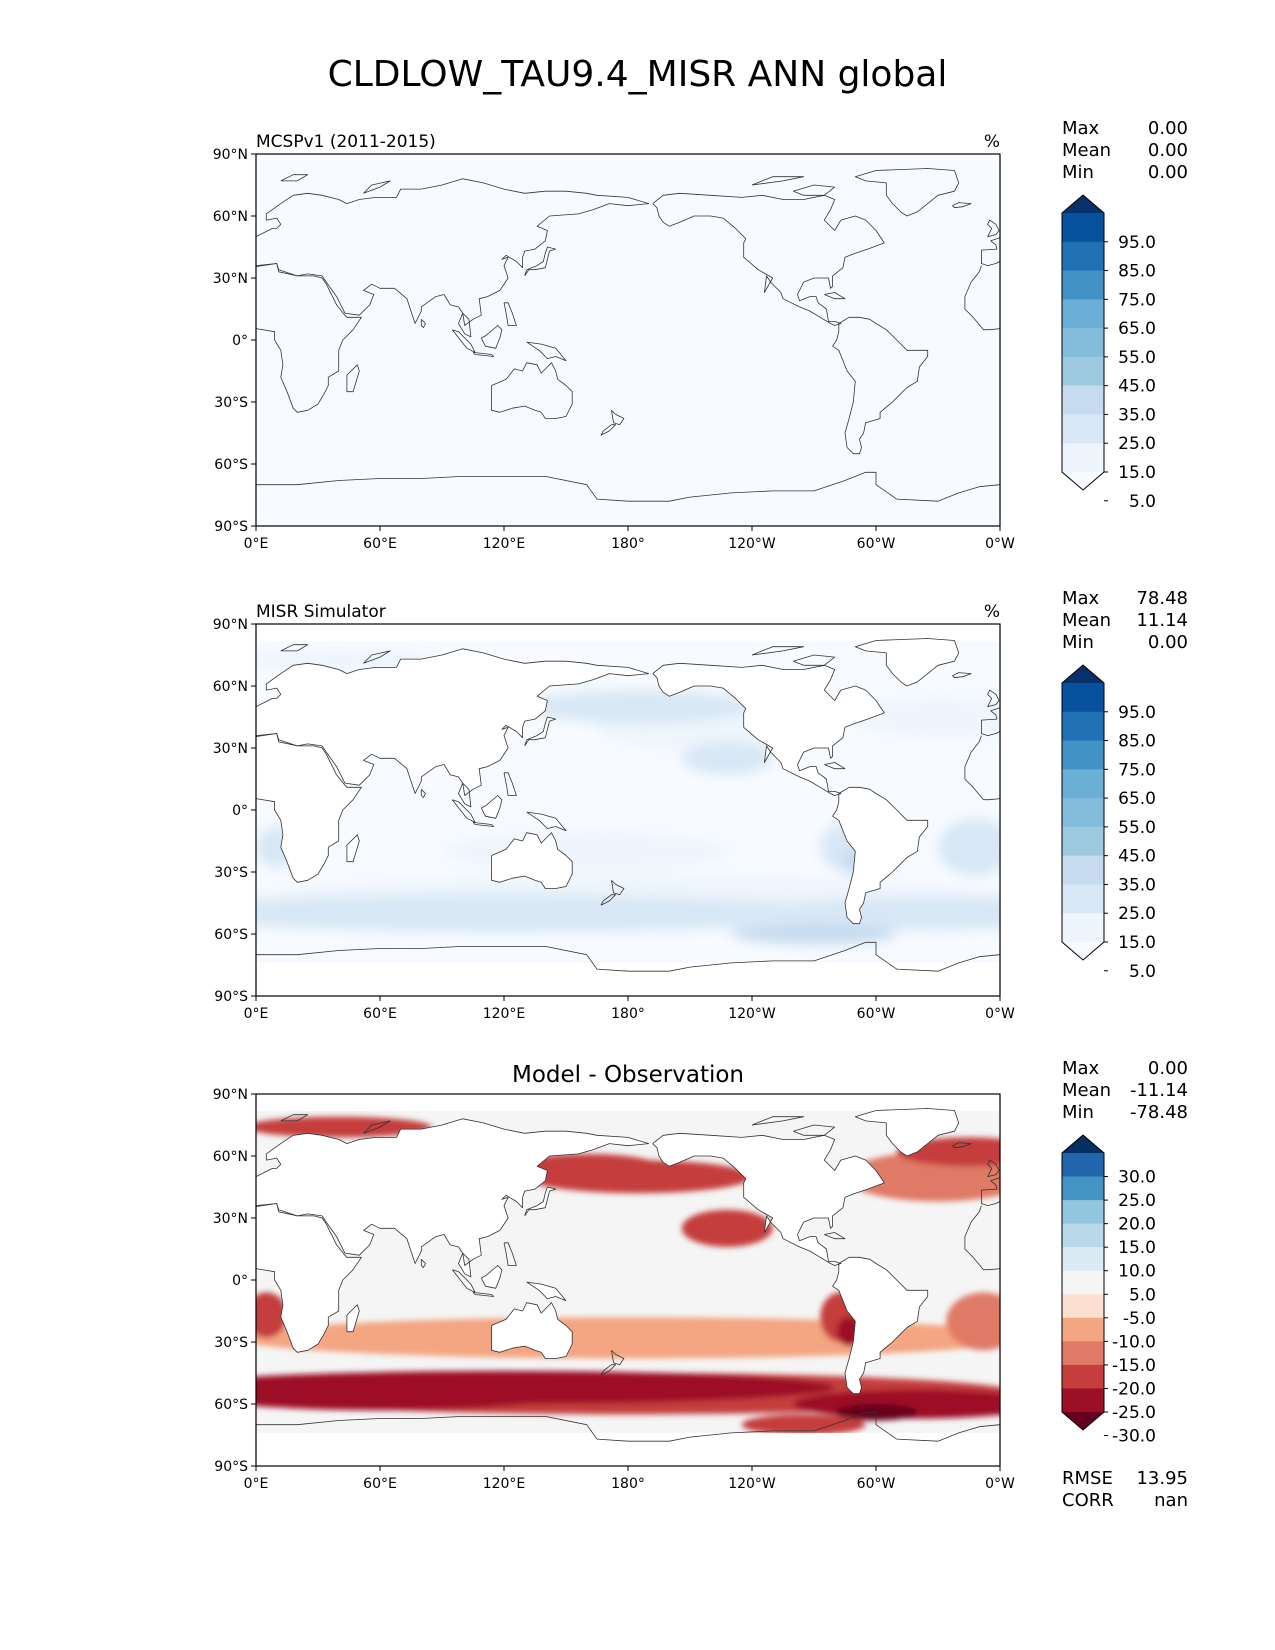  What do you see at coordinates (1137, 300) in the screenshot?
I see `colorbar-label: 75.0` at bounding box center [1137, 300].